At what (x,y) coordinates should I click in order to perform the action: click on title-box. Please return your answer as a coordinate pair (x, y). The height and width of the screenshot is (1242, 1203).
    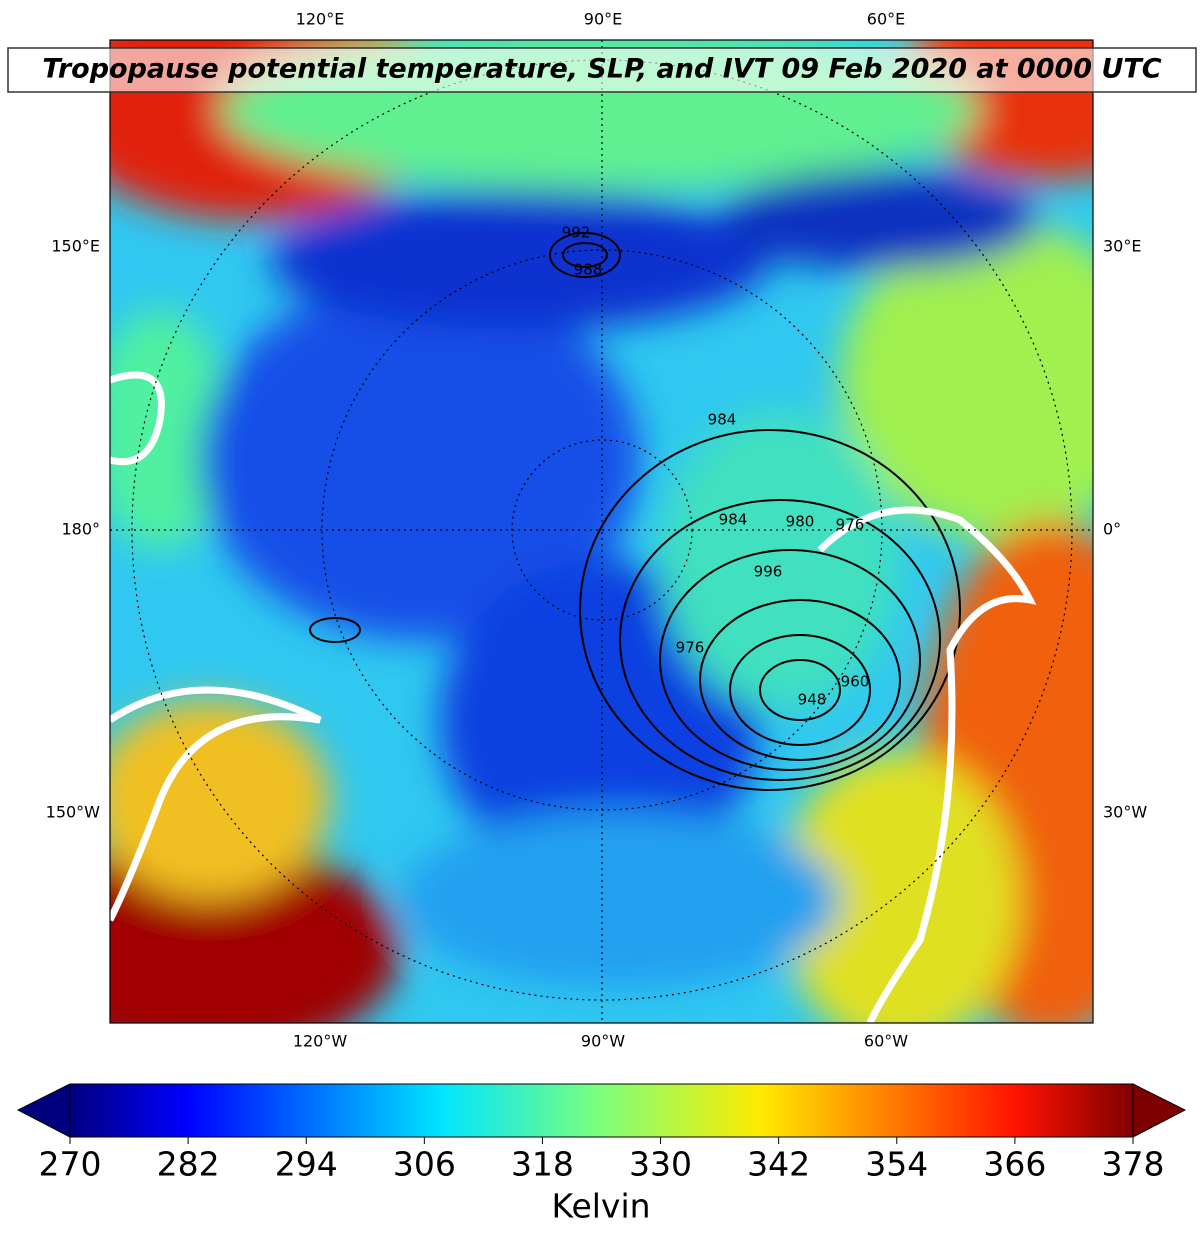
    Looking at the image, I should click on (602, 70).